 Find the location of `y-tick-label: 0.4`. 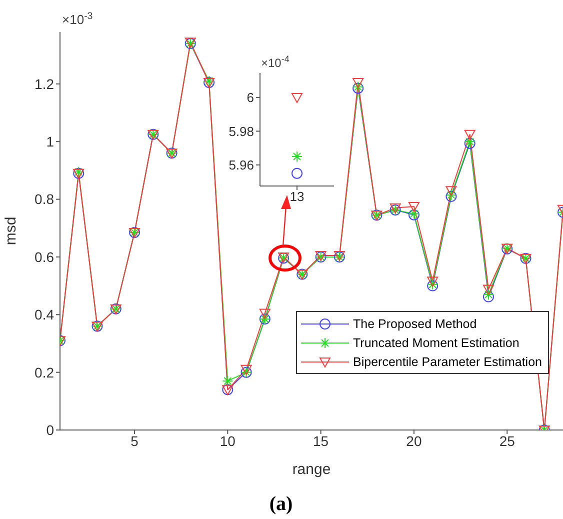

y-tick-label: 0.4 is located at coordinates (44, 314).